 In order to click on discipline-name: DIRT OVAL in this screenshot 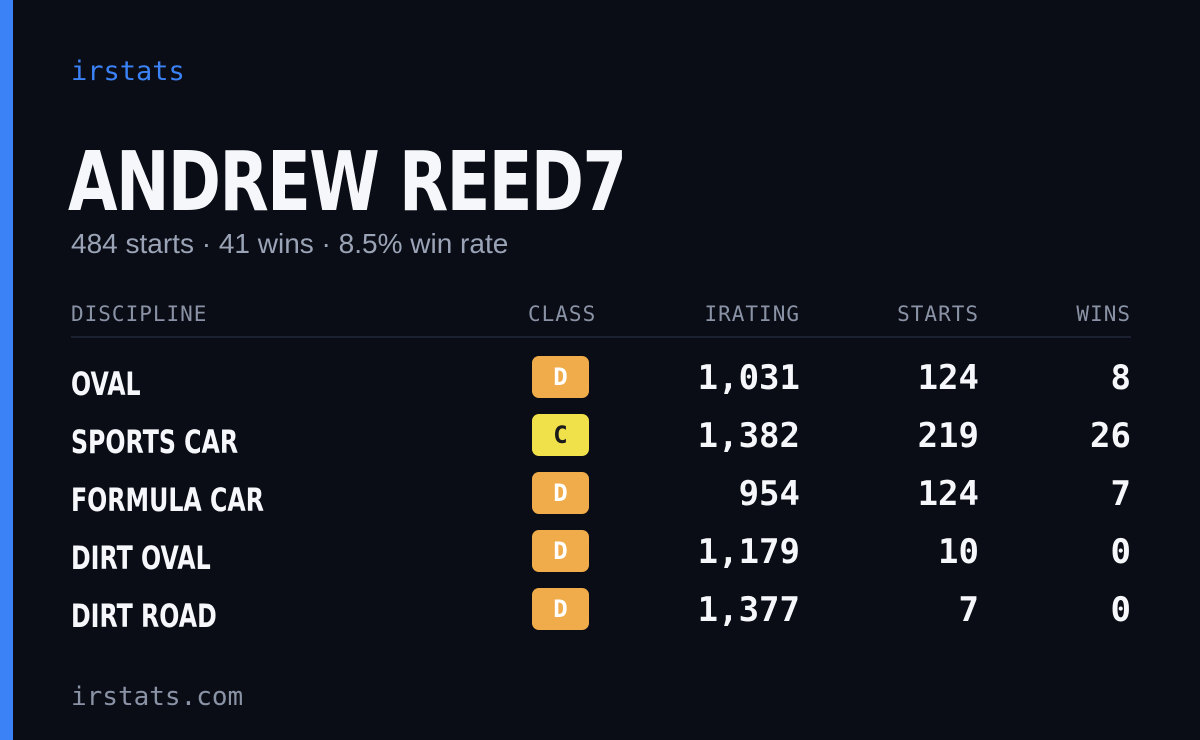, I will do `click(141, 558)`.